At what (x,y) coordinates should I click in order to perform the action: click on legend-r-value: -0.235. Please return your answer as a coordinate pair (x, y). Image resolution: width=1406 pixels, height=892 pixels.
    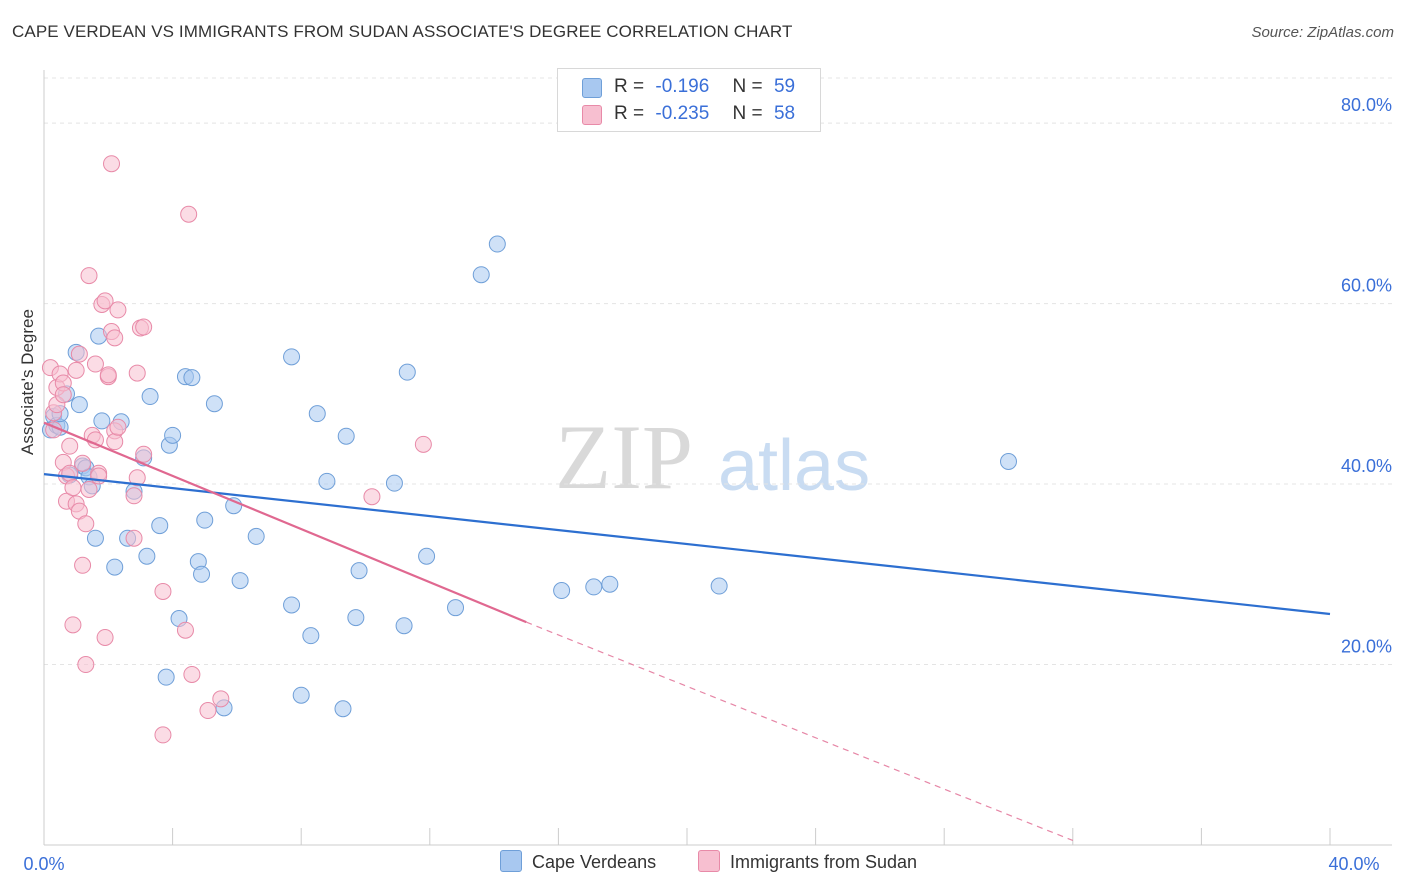
    Looking at the image, I should click on (682, 113).